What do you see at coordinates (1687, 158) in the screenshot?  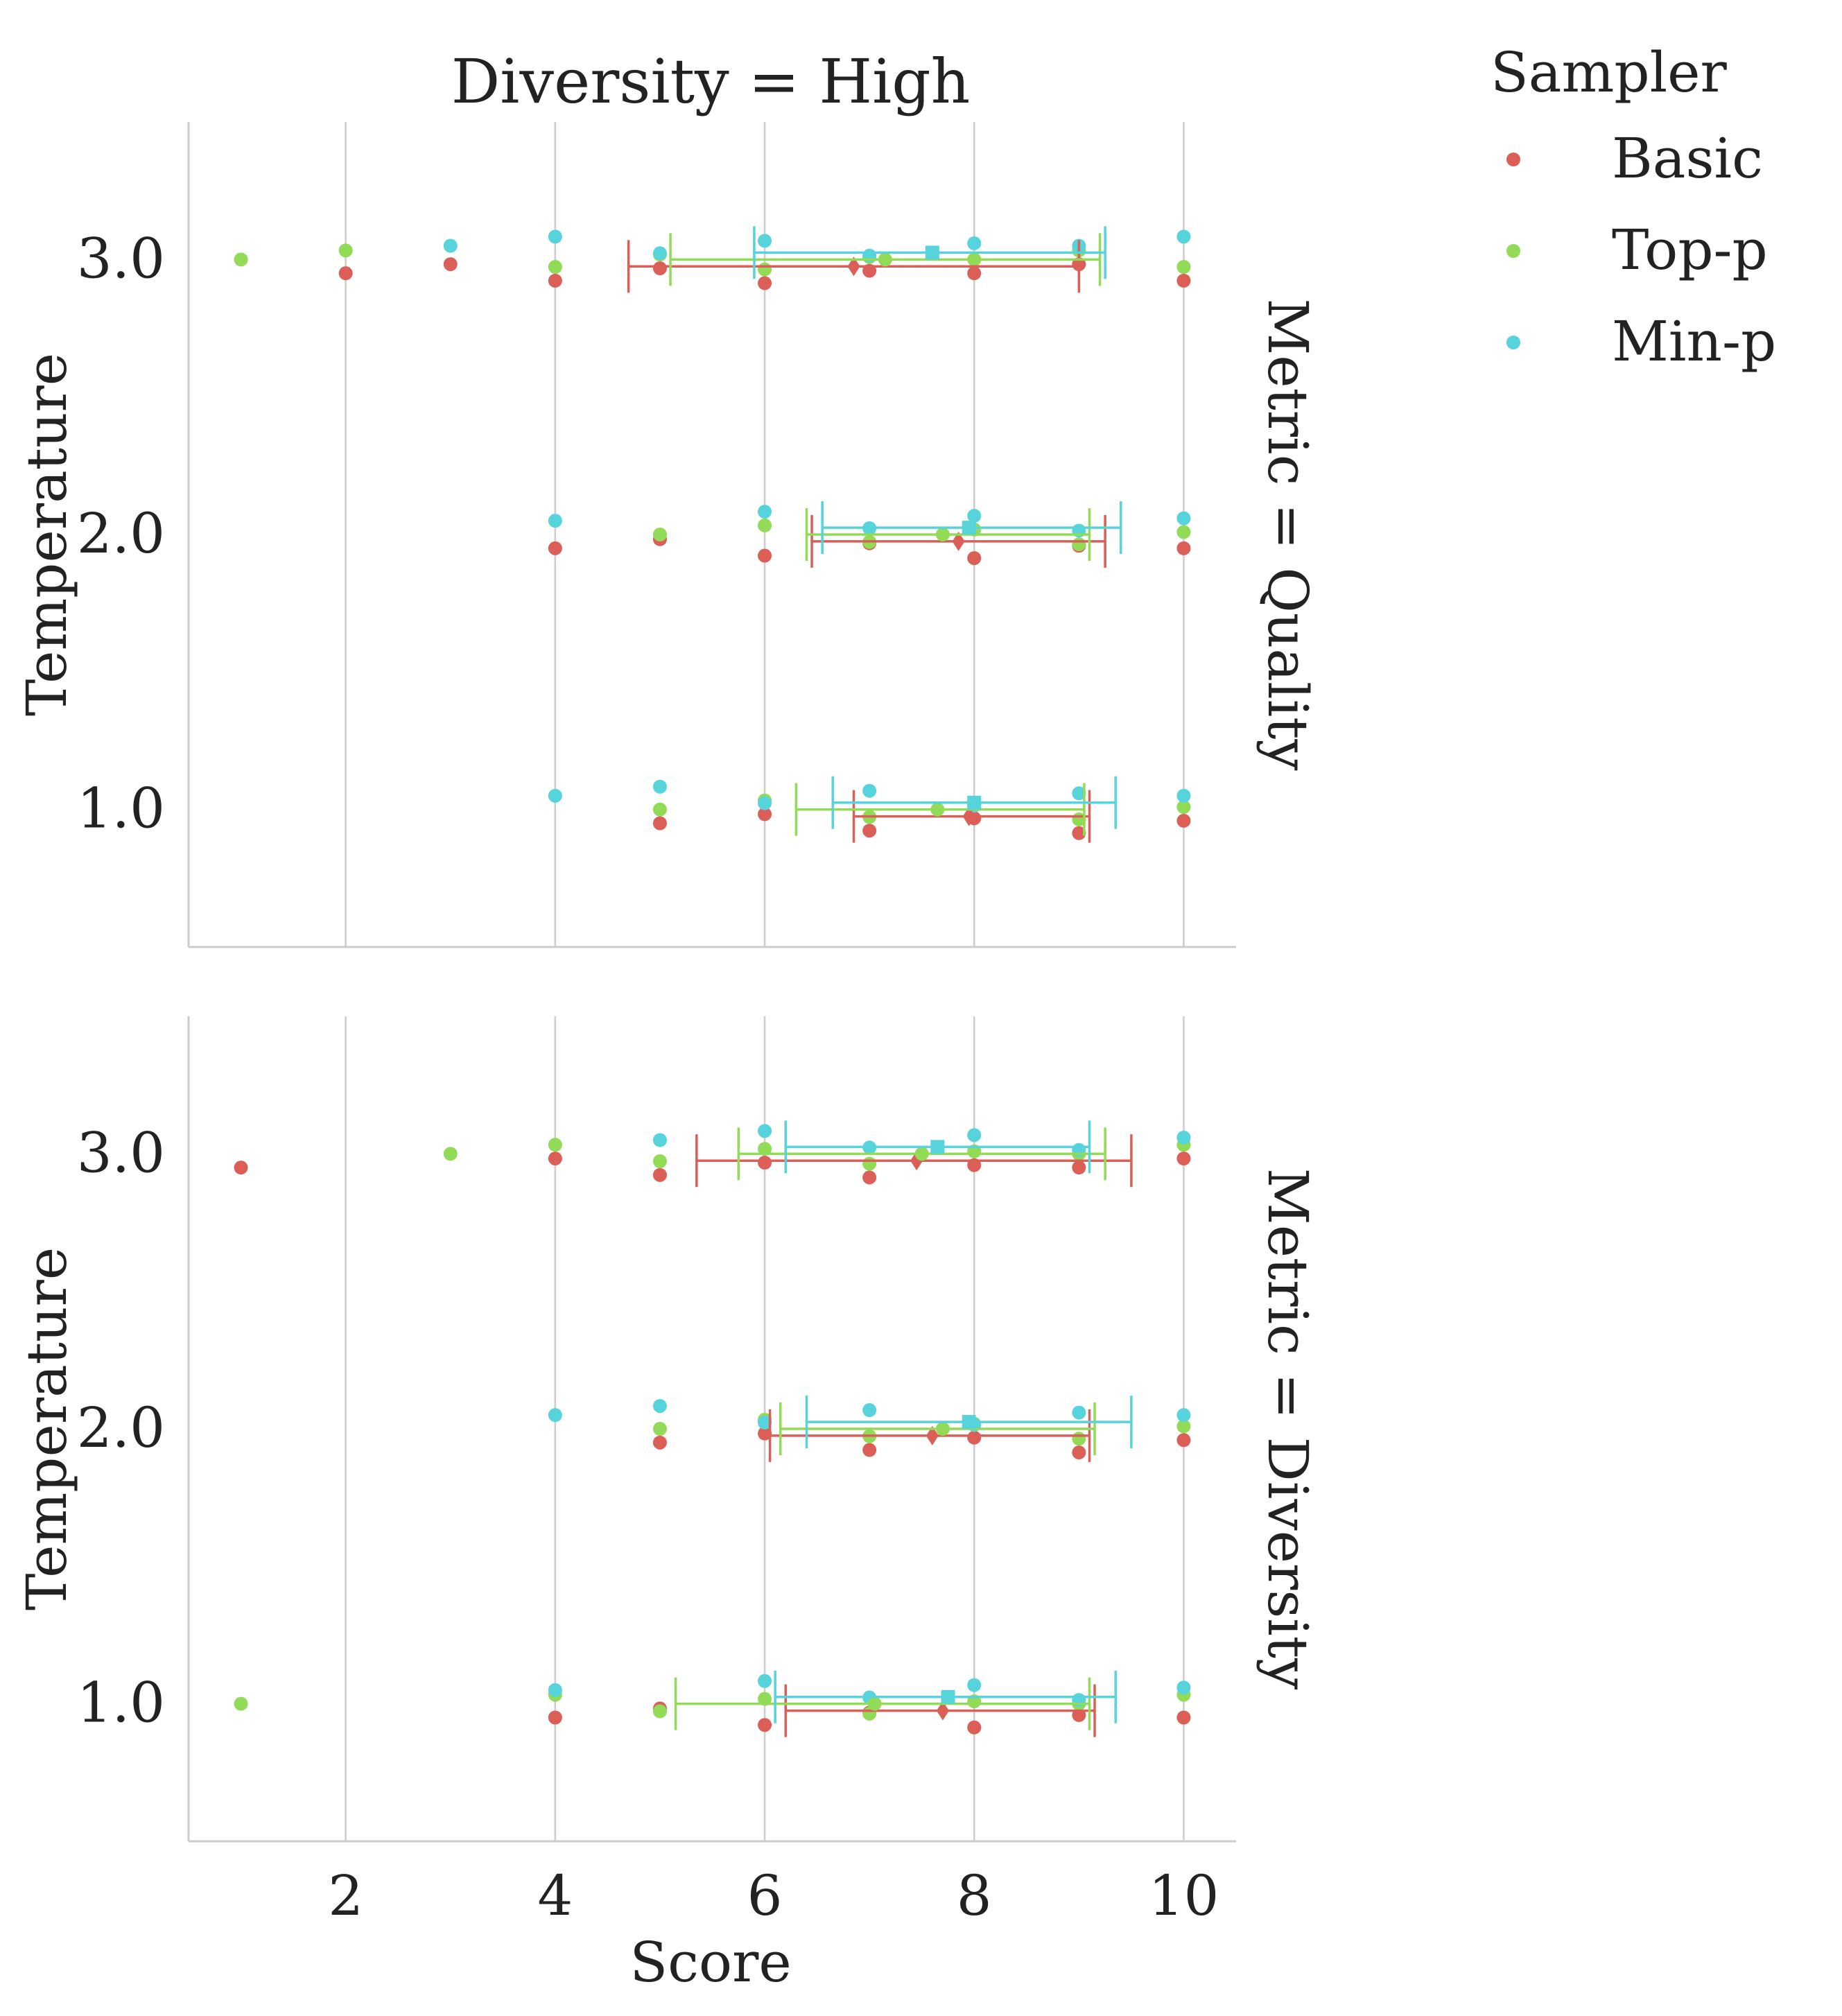 I see `legend-label: Basic` at bounding box center [1687, 158].